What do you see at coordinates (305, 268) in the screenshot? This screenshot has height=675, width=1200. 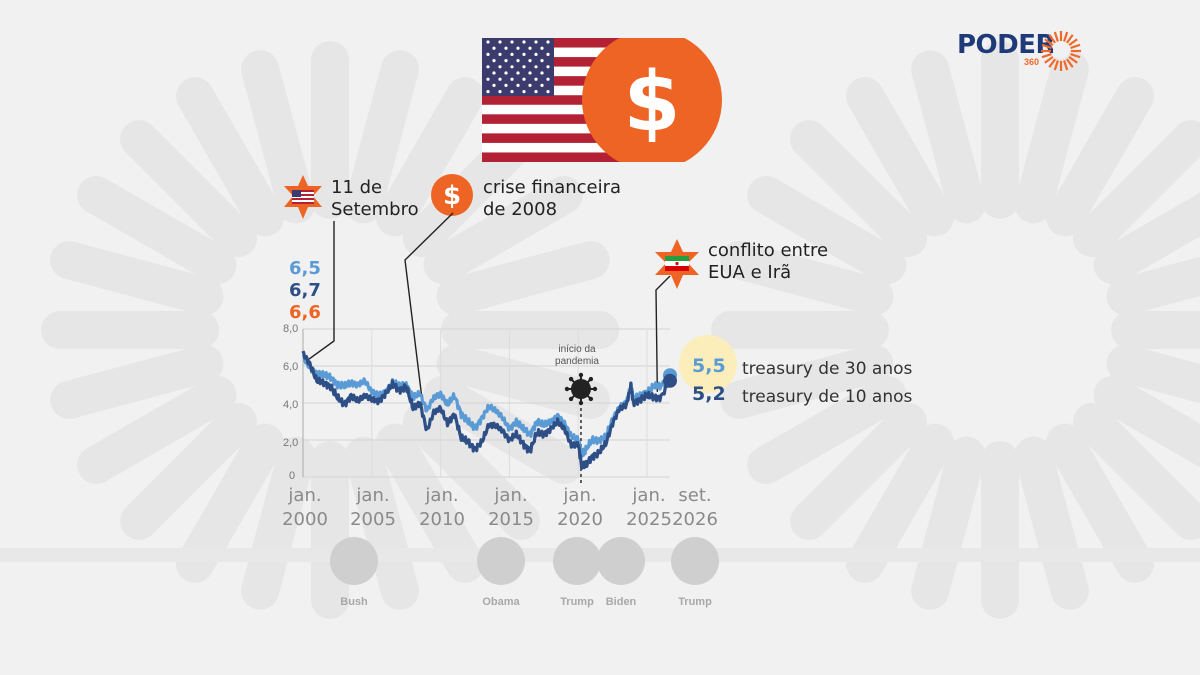 I see `start-value-t30: 6,5` at bounding box center [305, 268].